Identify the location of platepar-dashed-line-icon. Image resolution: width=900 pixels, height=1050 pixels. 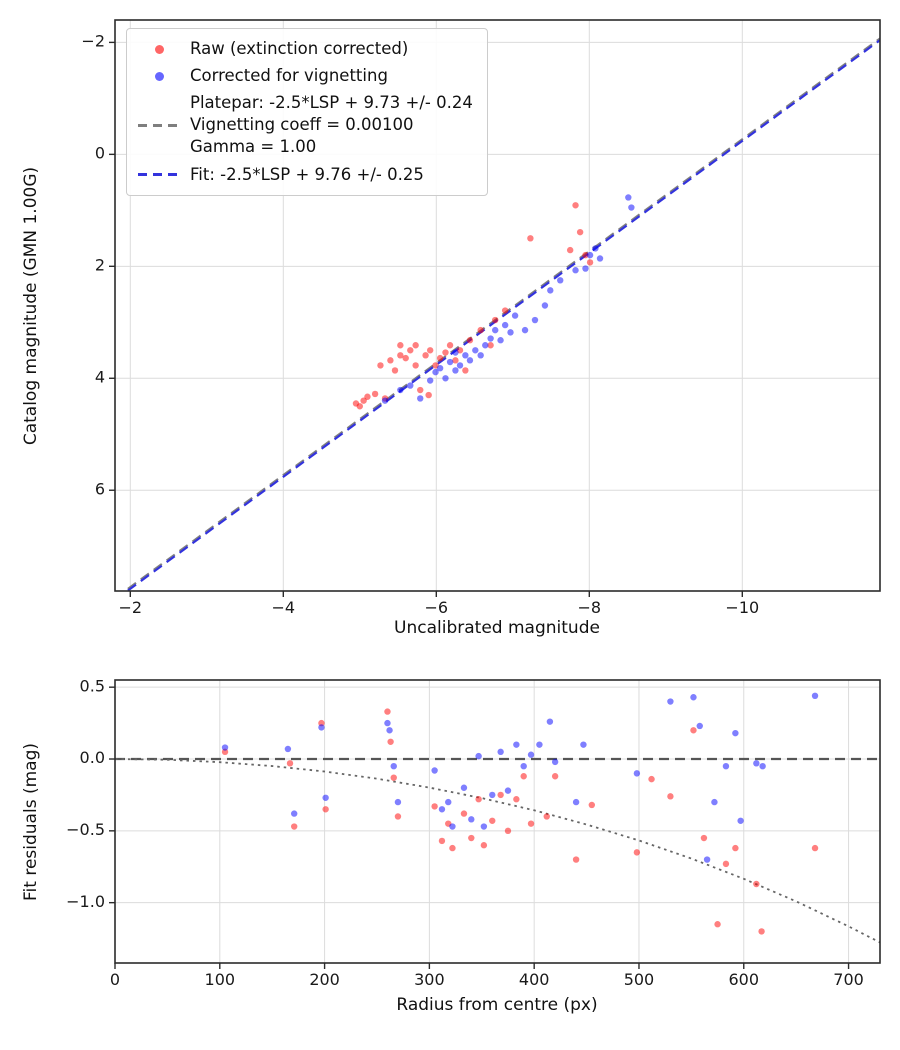
(159, 125).